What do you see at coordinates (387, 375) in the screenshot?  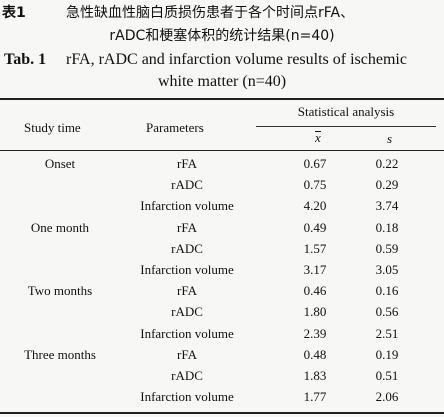 I see `sd-cell: 0.51` at bounding box center [387, 375].